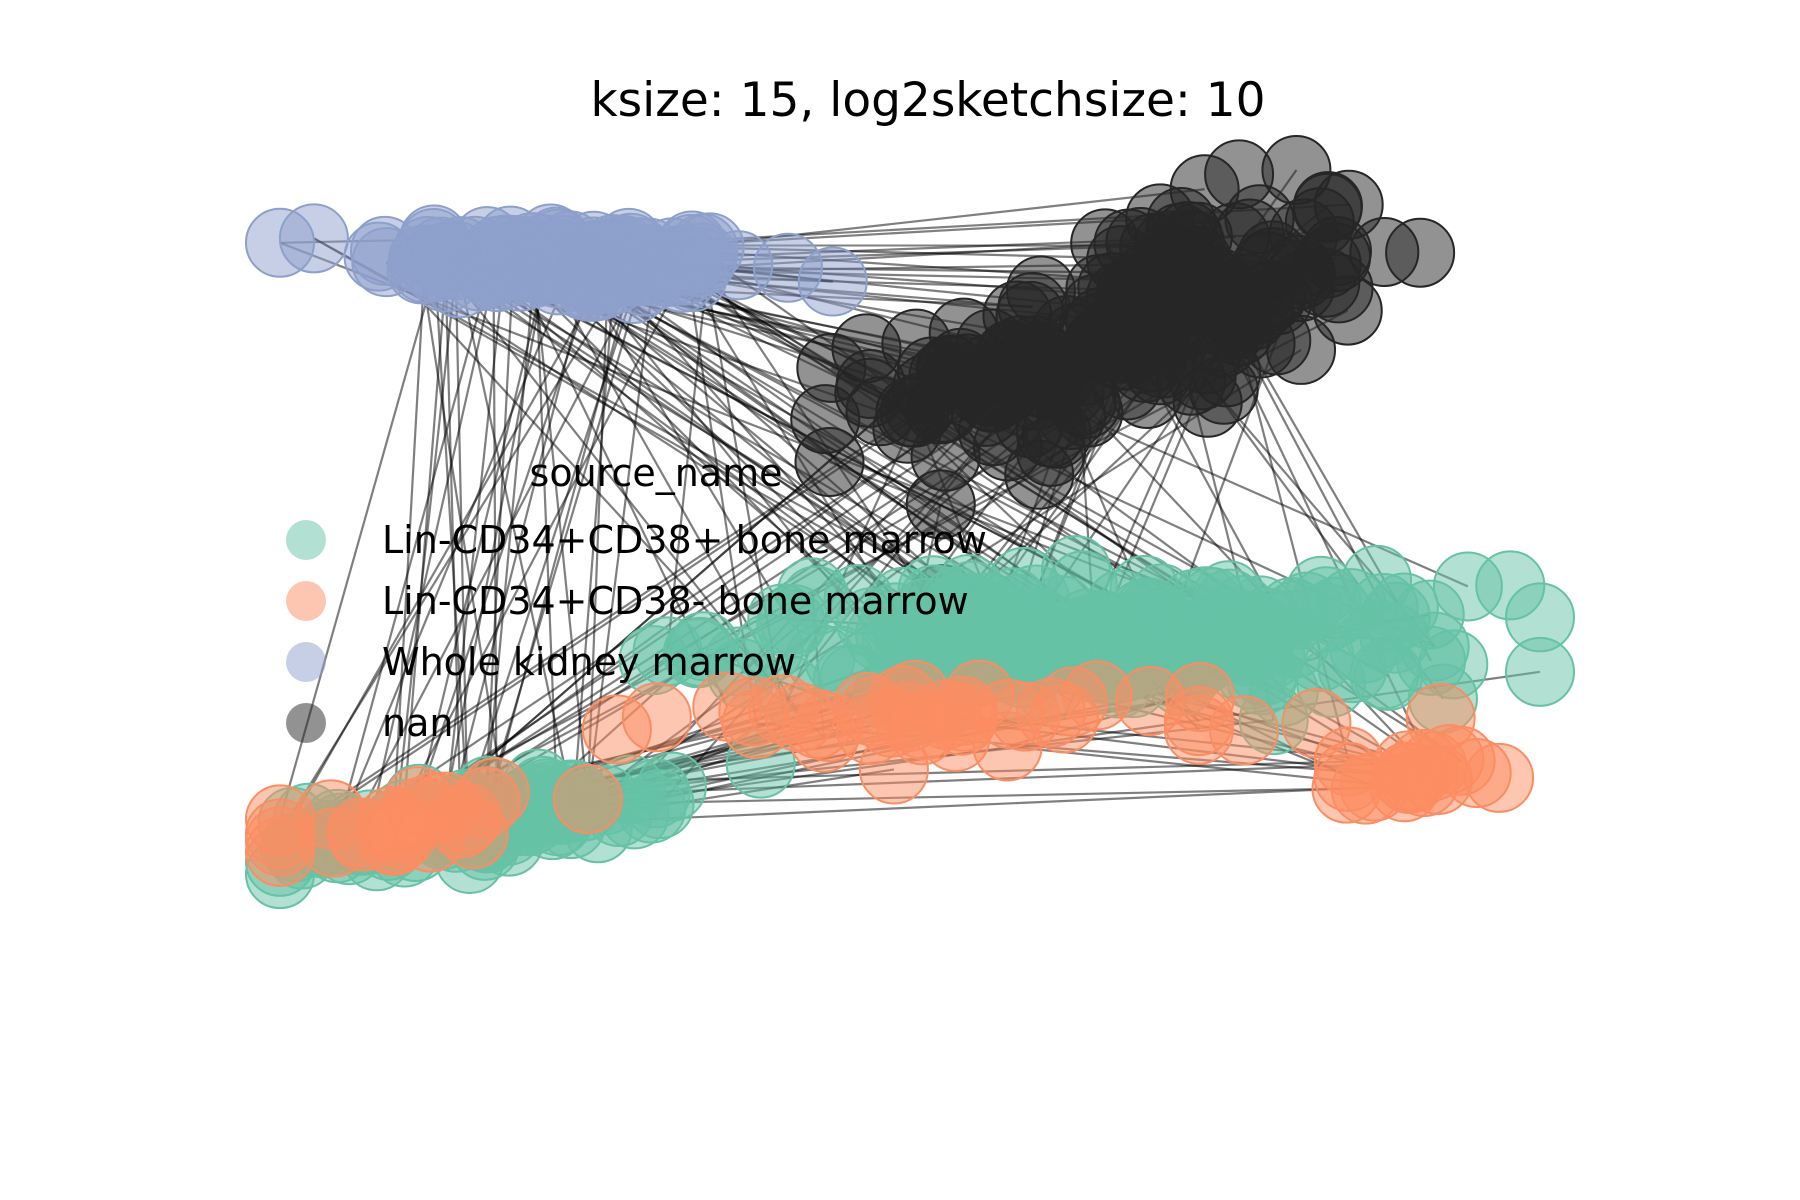 The image size is (1800, 1200). I want to click on legend-label: Lin-CD34+CD38- bone marrow, so click(675, 601).